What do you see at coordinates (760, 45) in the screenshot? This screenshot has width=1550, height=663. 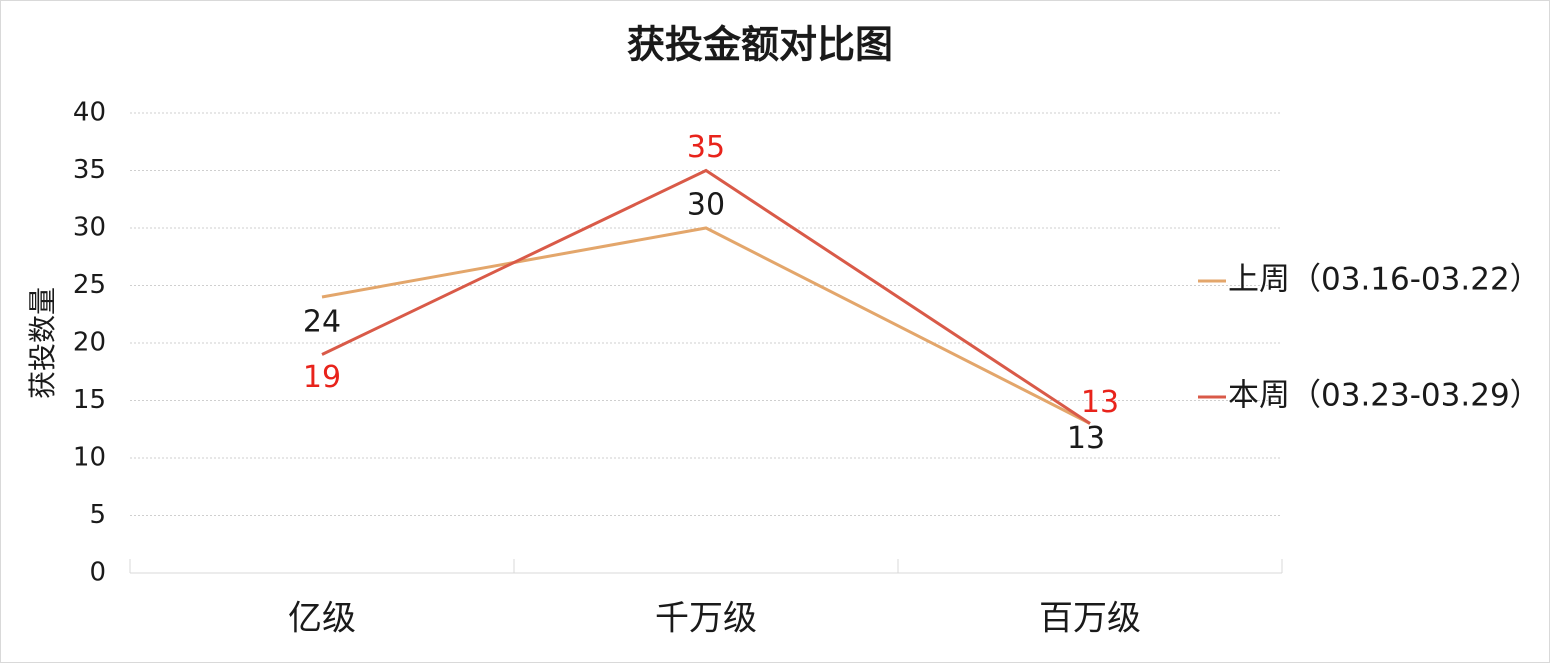 I see `chart-title: 获投金额对比图` at bounding box center [760, 45].